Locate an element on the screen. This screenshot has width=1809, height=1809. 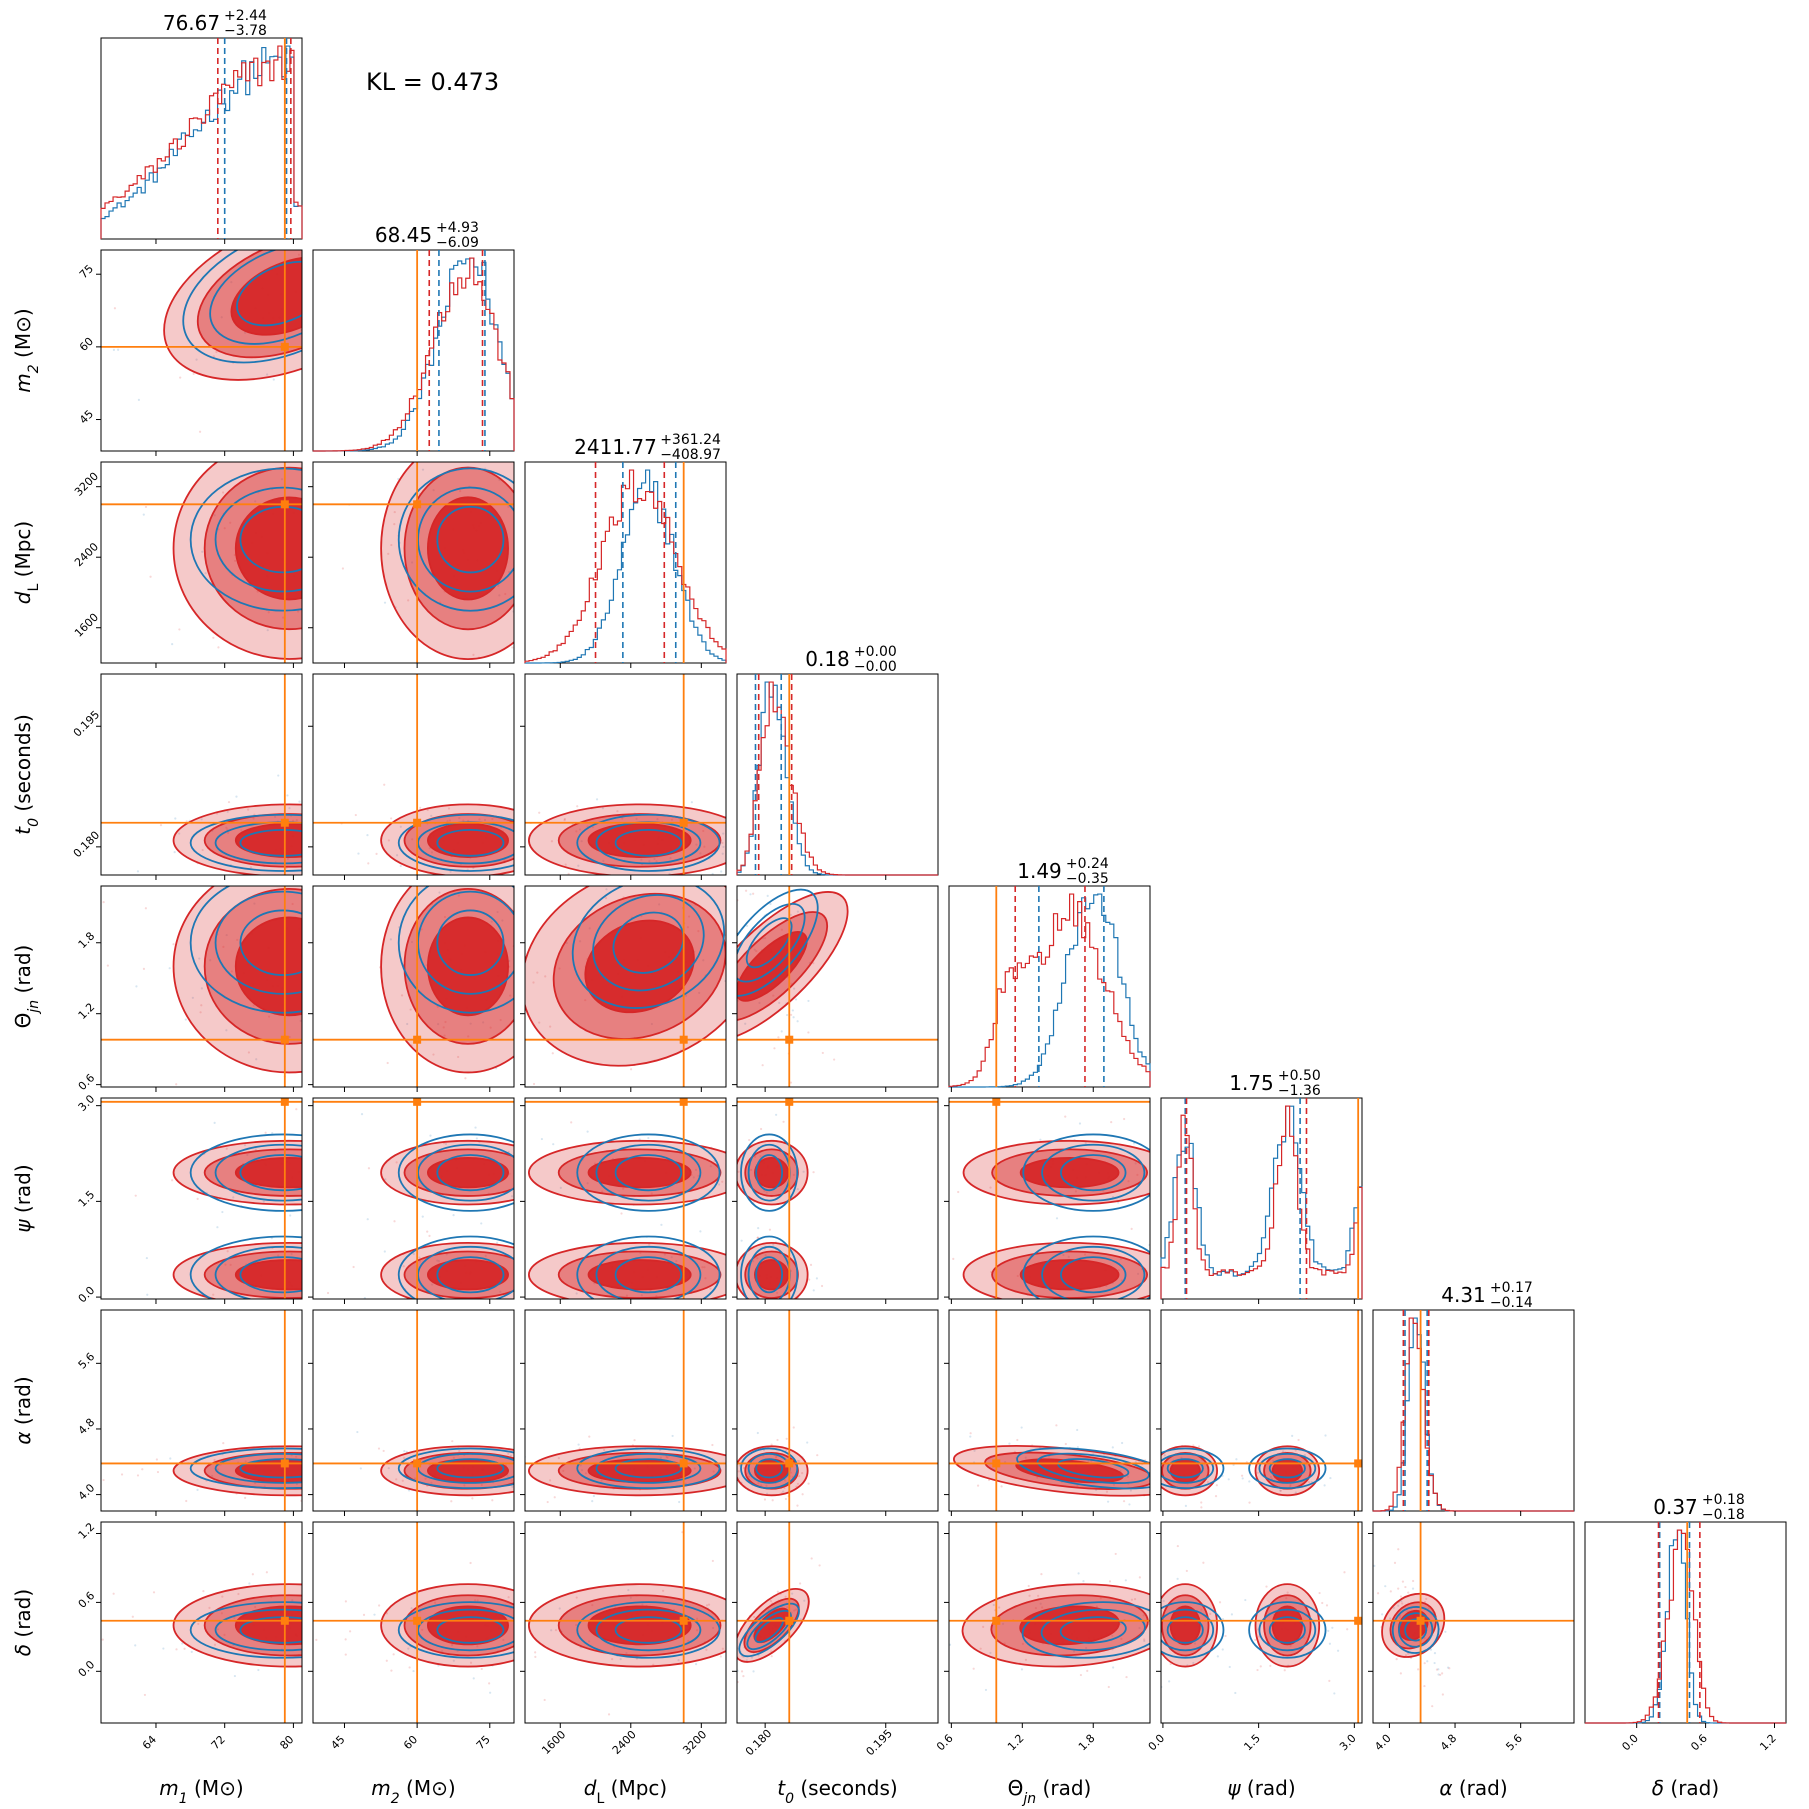
panel-m1-thjn: 0.61.21.8 is located at coordinates (193, 989).